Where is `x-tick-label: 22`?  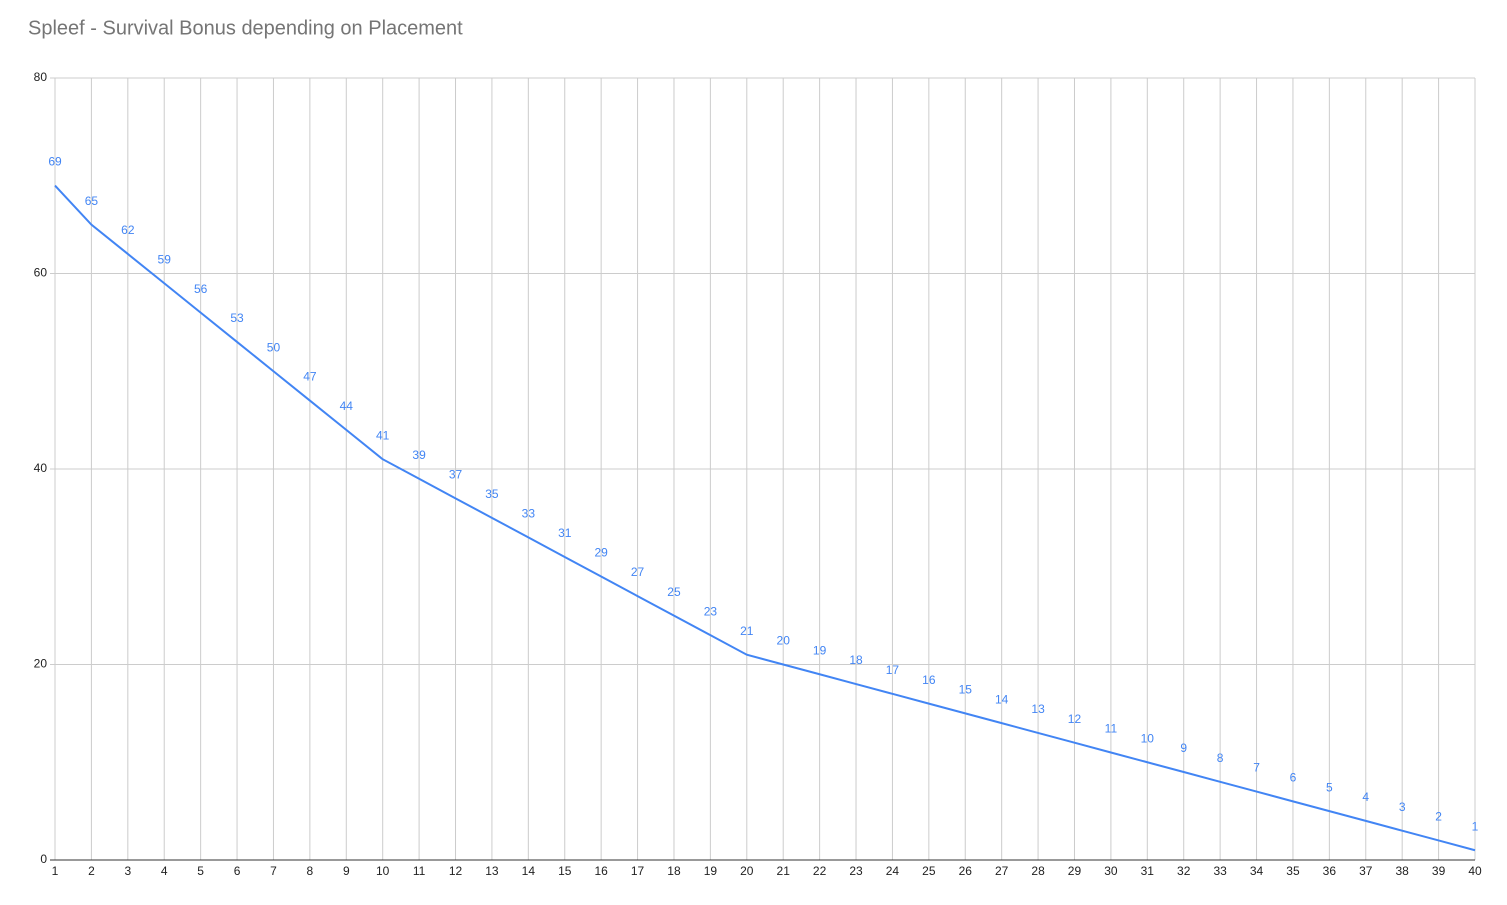
x-tick-label: 22 is located at coordinates (820, 871).